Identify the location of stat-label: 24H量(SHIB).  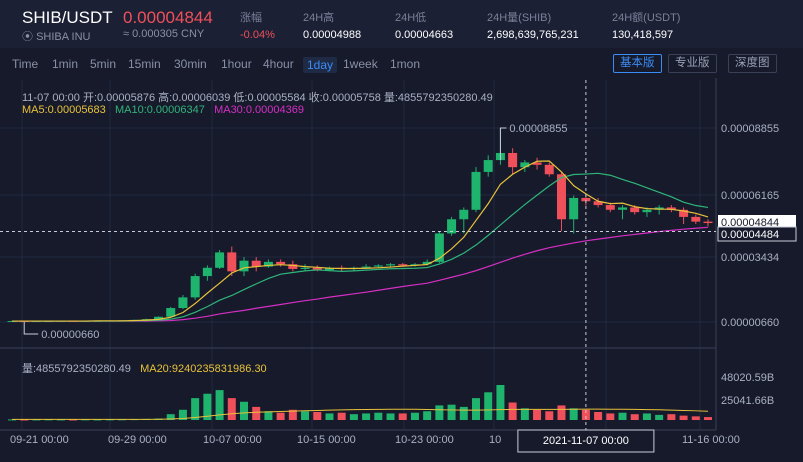
(519, 18).